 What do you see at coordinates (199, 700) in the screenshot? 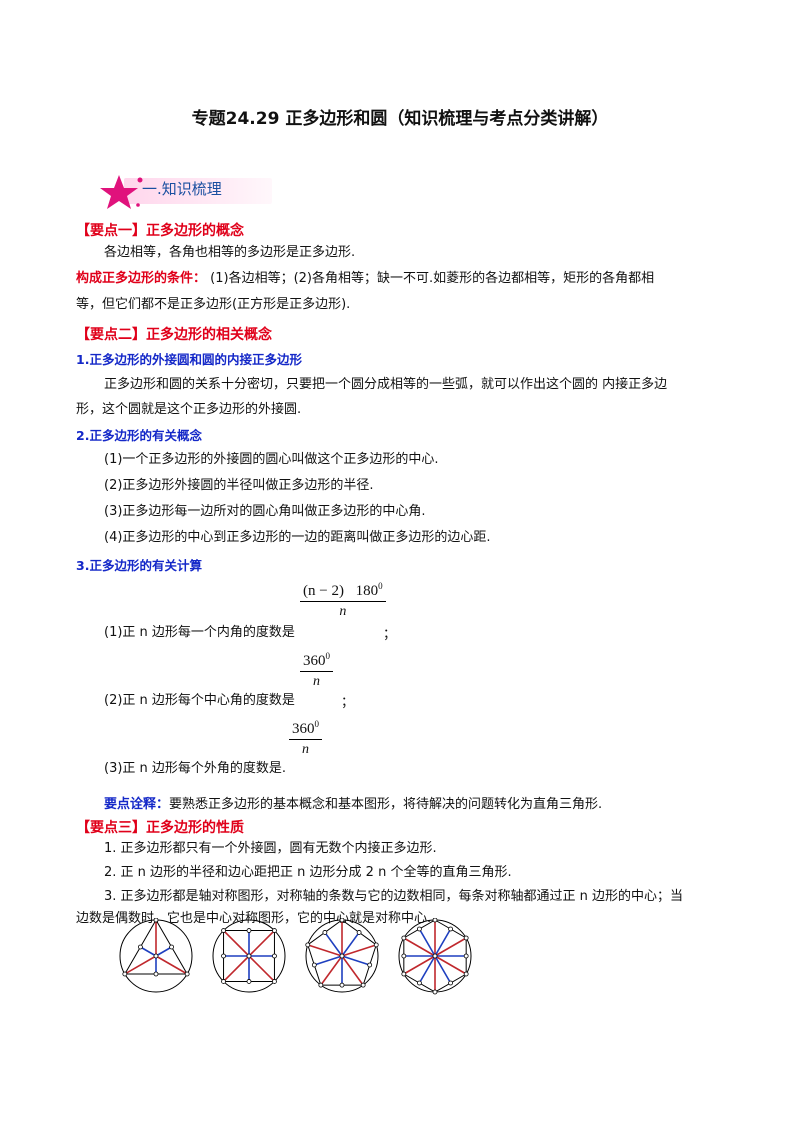
I see `calc-item-2: (2)正 n 边形每个中心角的度数是` at bounding box center [199, 700].